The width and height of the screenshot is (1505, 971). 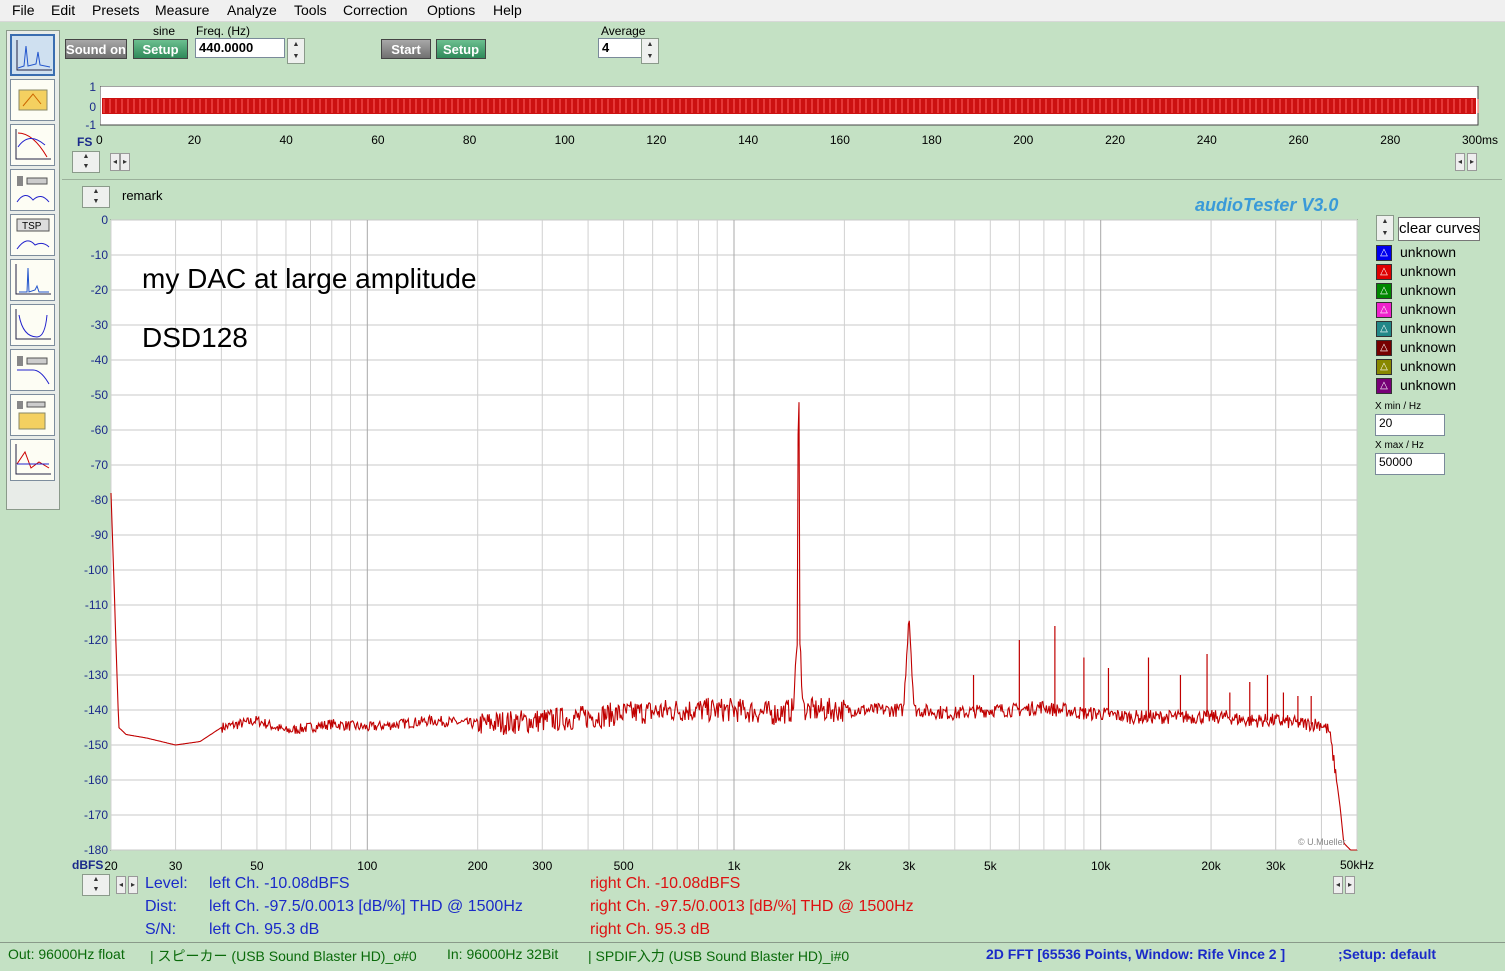 What do you see at coordinates (32, 460) in the screenshot?
I see `phase-mode-button` at bounding box center [32, 460].